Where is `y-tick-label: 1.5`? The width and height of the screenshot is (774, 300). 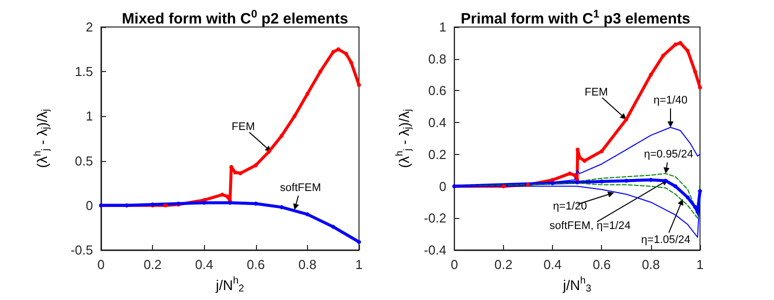
y-tick-label: 1.5 is located at coordinates (83, 72).